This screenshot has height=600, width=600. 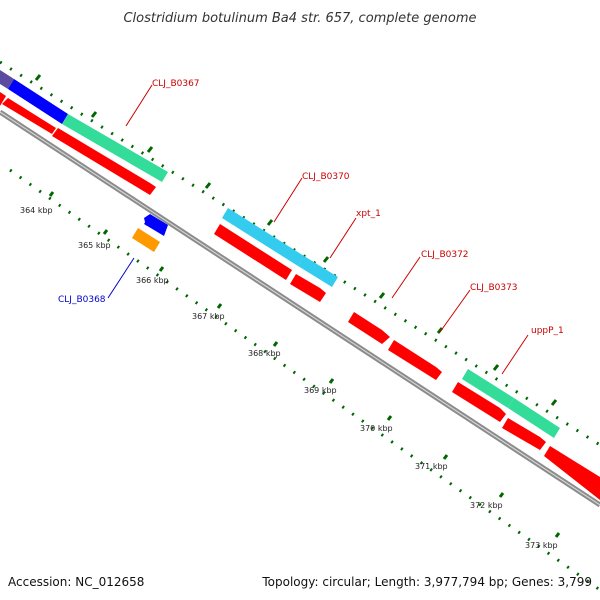 What do you see at coordinates (146, 240) in the screenshot?
I see `other-feature` at bounding box center [146, 240].